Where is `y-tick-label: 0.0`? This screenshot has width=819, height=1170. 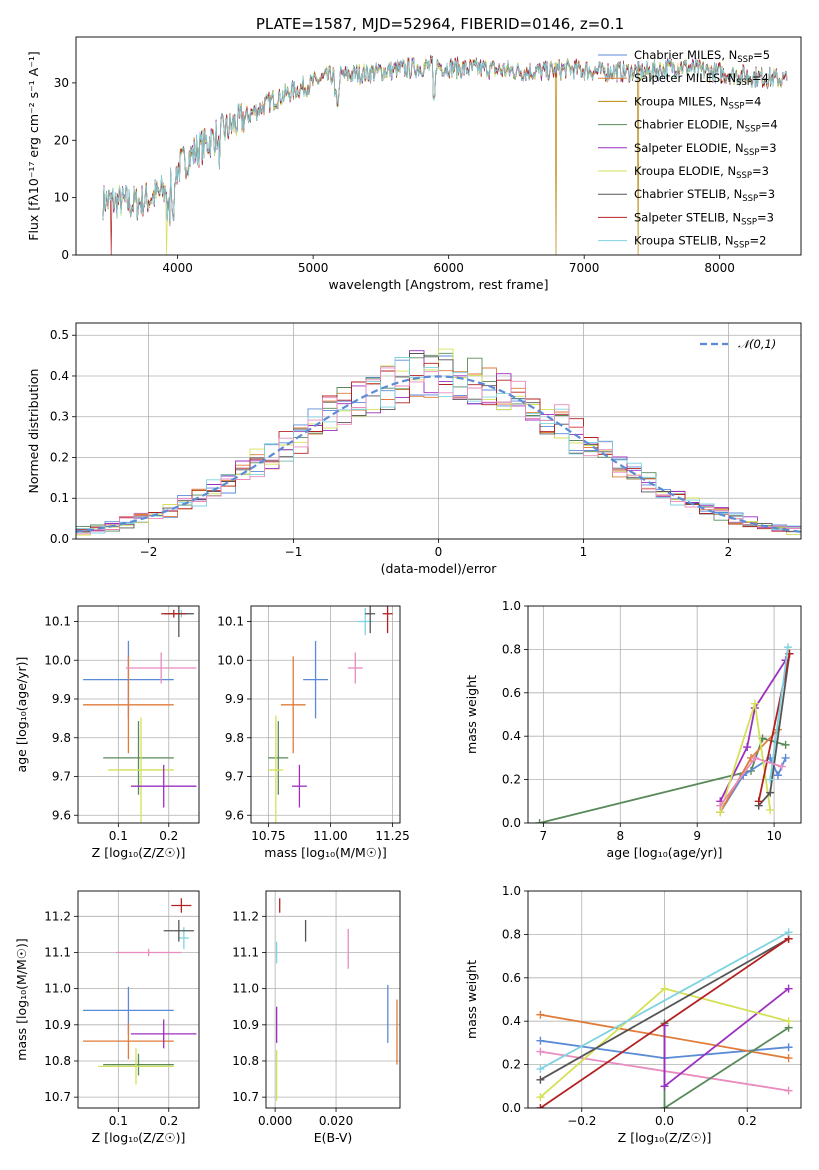 y-tick-label: 0.0 is located at coordinates (511, 1108).